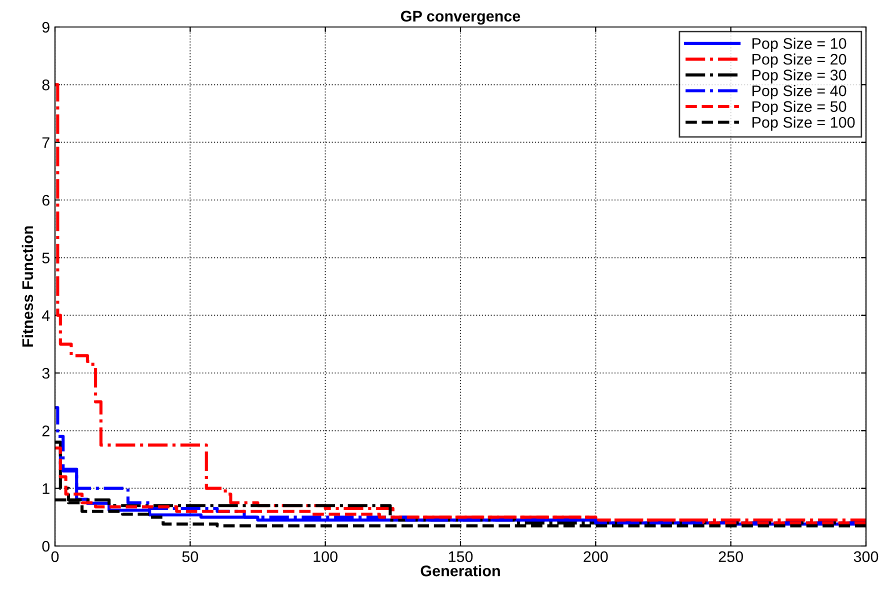  Describe the element at coordinates (46, 546) in the screenshot. I see `y-tick-label: 0` at that location.